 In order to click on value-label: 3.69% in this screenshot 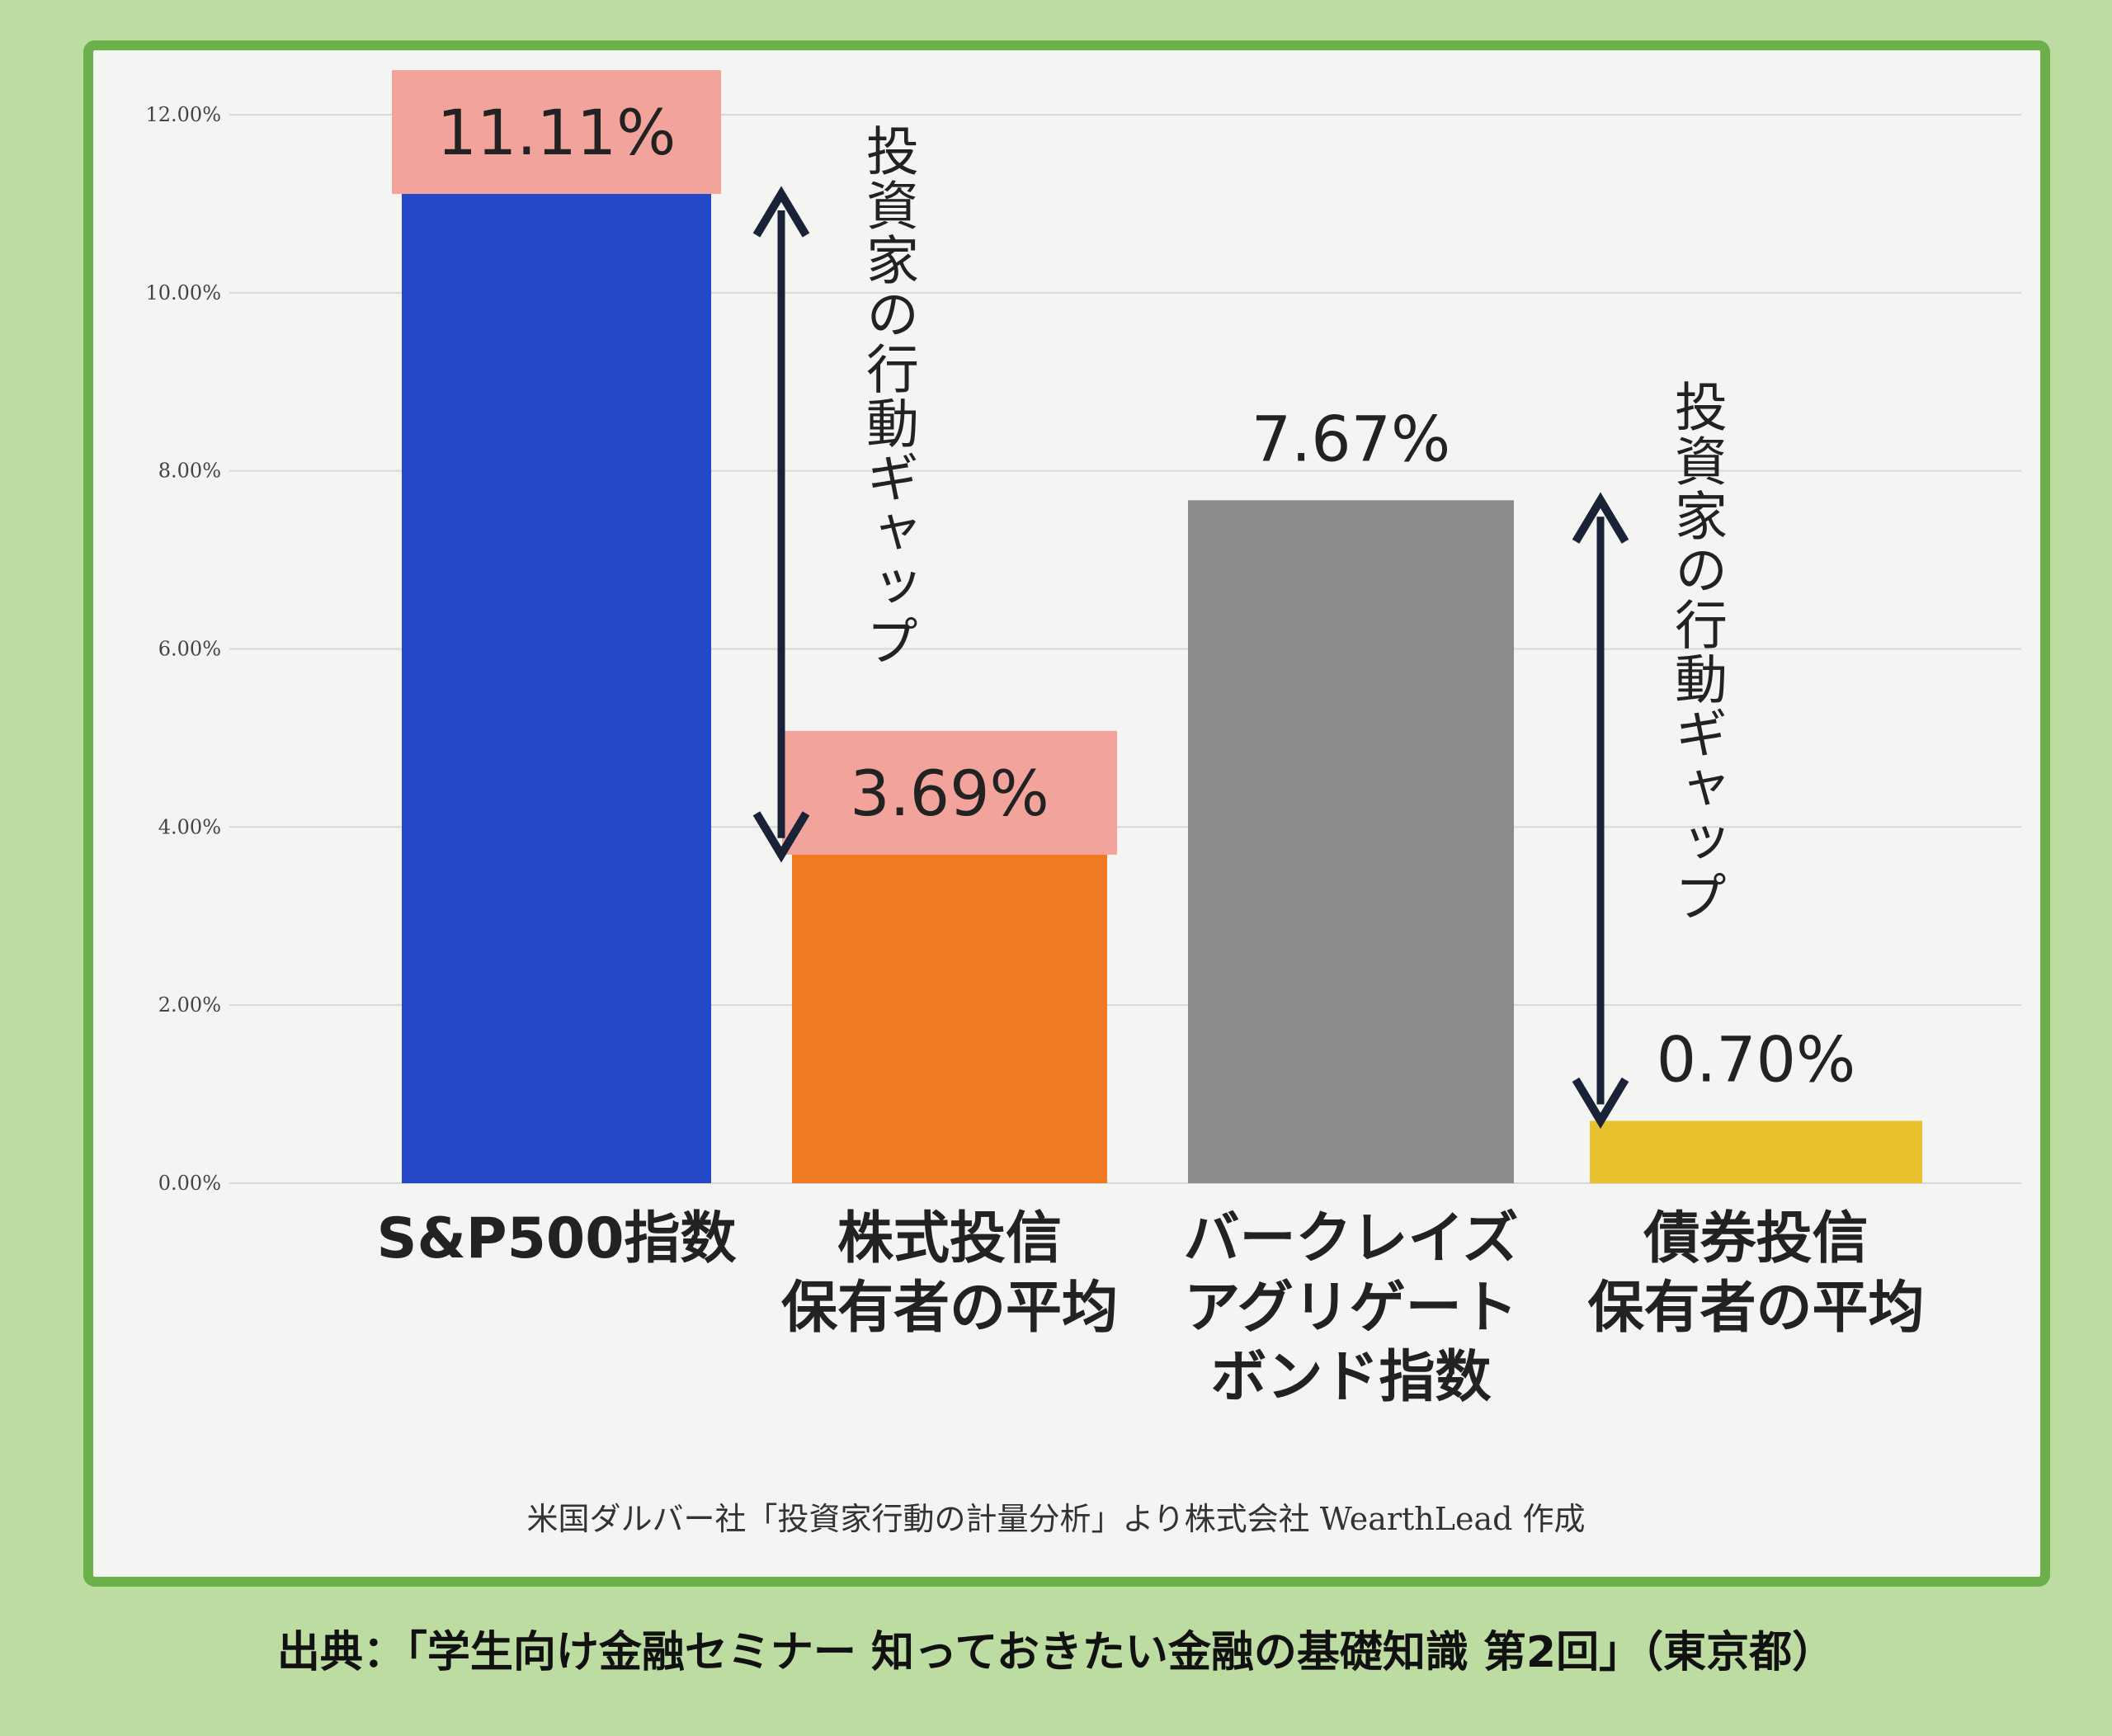, I will do `click(949, 793)`.